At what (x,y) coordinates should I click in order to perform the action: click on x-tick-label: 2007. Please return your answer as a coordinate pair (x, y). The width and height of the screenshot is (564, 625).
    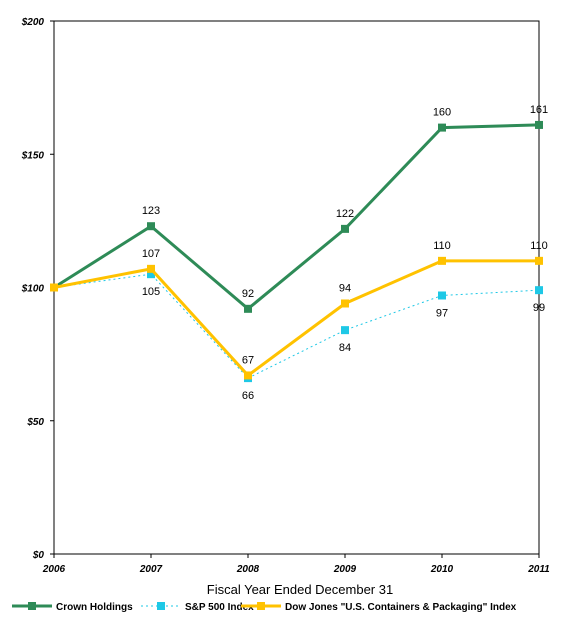
    Looking at the image, I should click on (151, 569).